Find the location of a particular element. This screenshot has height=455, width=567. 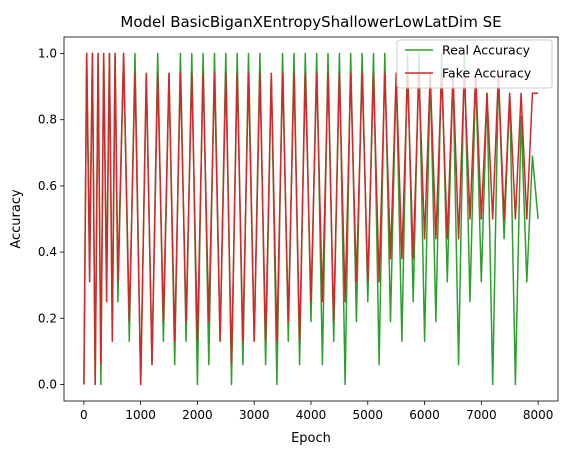

x-tick-label: 3000 is located at coordinates (254, 415).